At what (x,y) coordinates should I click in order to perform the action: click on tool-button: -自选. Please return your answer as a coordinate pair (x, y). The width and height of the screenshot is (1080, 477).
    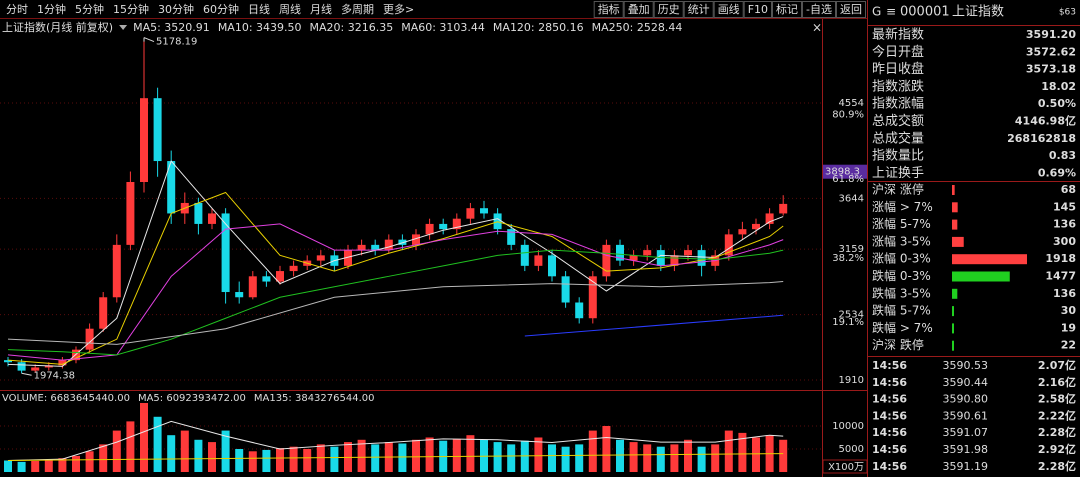
    Looking at the image, I should click on (819, 9).